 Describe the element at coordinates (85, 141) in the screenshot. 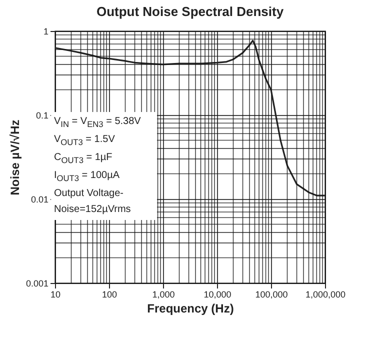

I see `annotation: V$_{OUT3}$ = 1.5V` at that location.